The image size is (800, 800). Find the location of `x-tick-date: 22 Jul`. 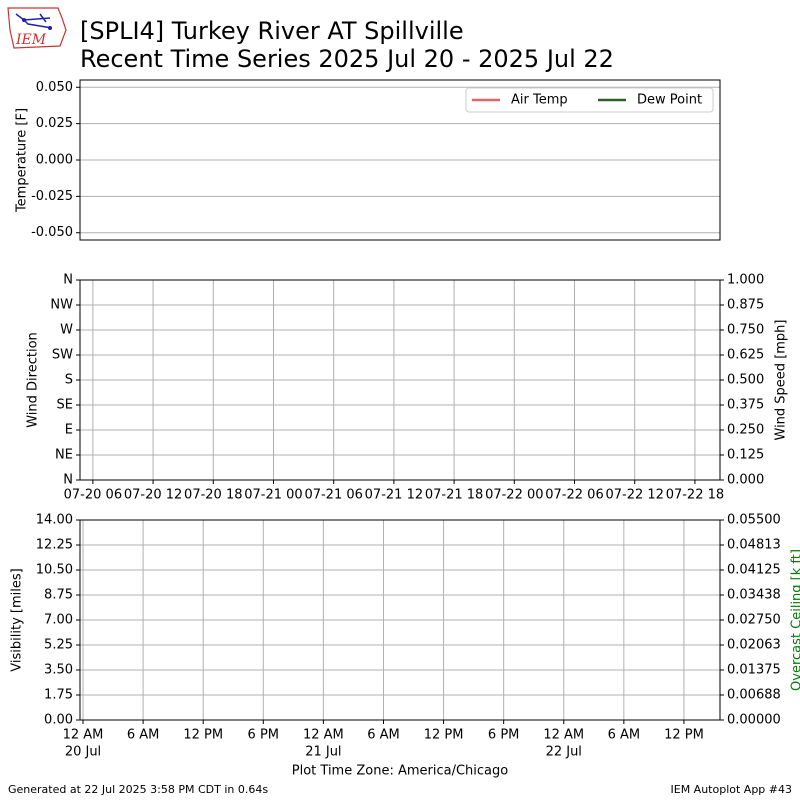

x-tick-date: 22 Jul is located at coordinates (564, 752).